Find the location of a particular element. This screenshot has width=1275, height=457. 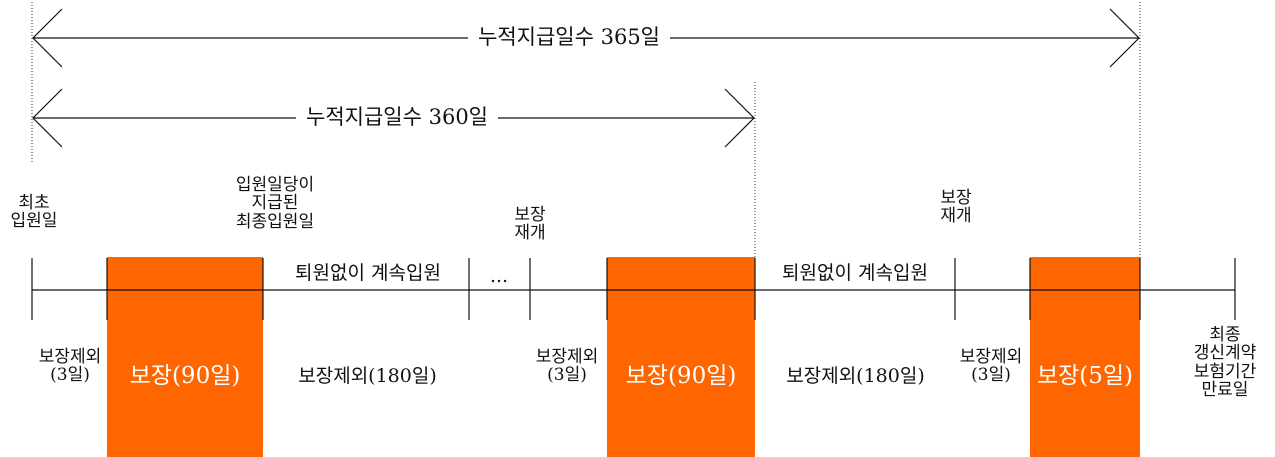

exclusion-3-label-c: 보장제외 (3일) is located at coordinates (991, 366).